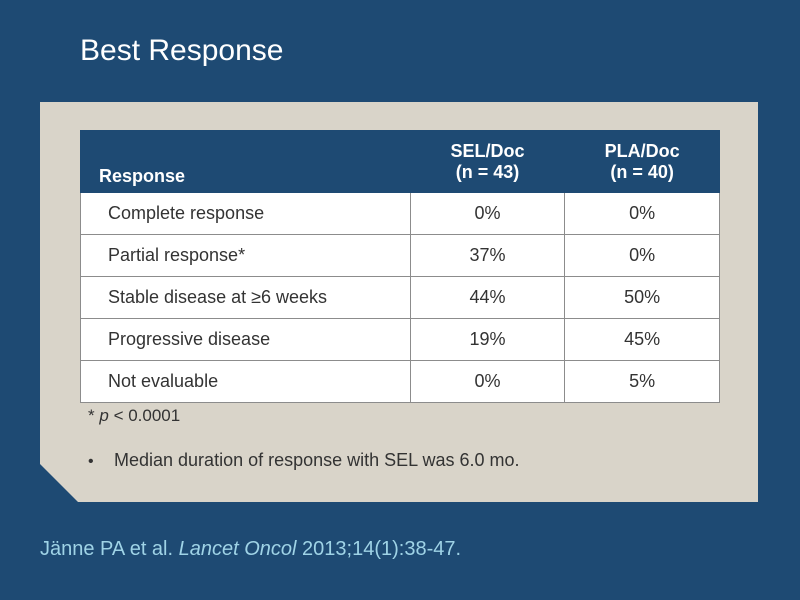  What do you see at coordinates (245, 213) in the screenshot?
I see `row-label: Complete response` at bounding box center [245, 213].